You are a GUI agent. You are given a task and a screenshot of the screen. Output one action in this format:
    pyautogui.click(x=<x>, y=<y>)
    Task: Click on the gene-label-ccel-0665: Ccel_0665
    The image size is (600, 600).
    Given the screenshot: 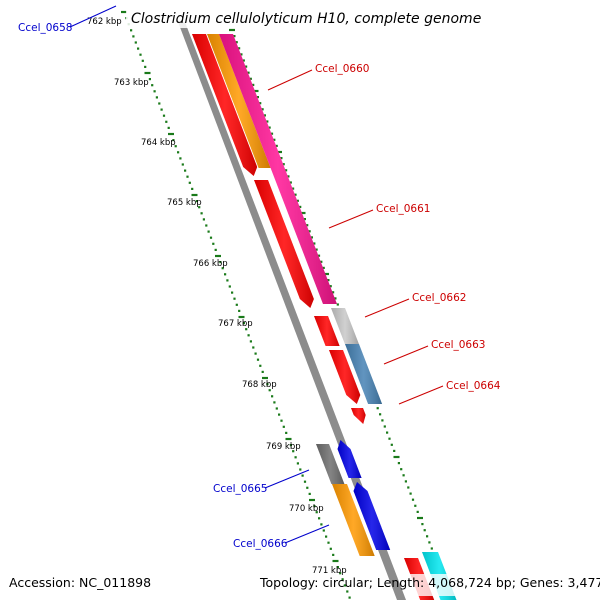 What is the action you would take?
    pyautogui.click(x=240, y=489)
    